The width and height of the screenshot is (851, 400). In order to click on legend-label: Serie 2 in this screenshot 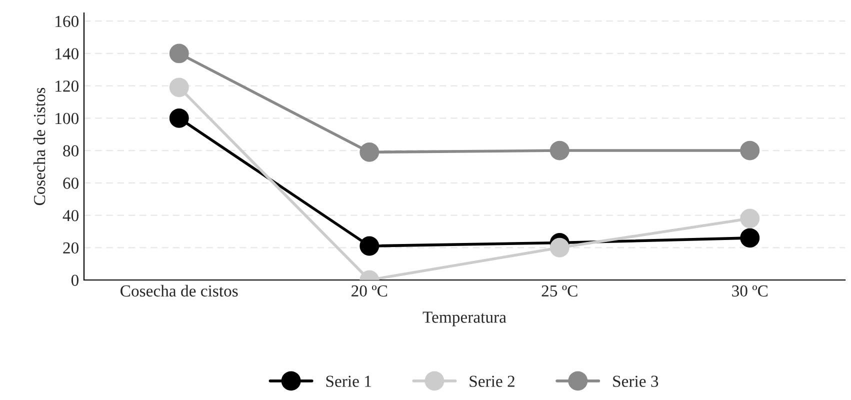, I will do `click(492, 381)`.